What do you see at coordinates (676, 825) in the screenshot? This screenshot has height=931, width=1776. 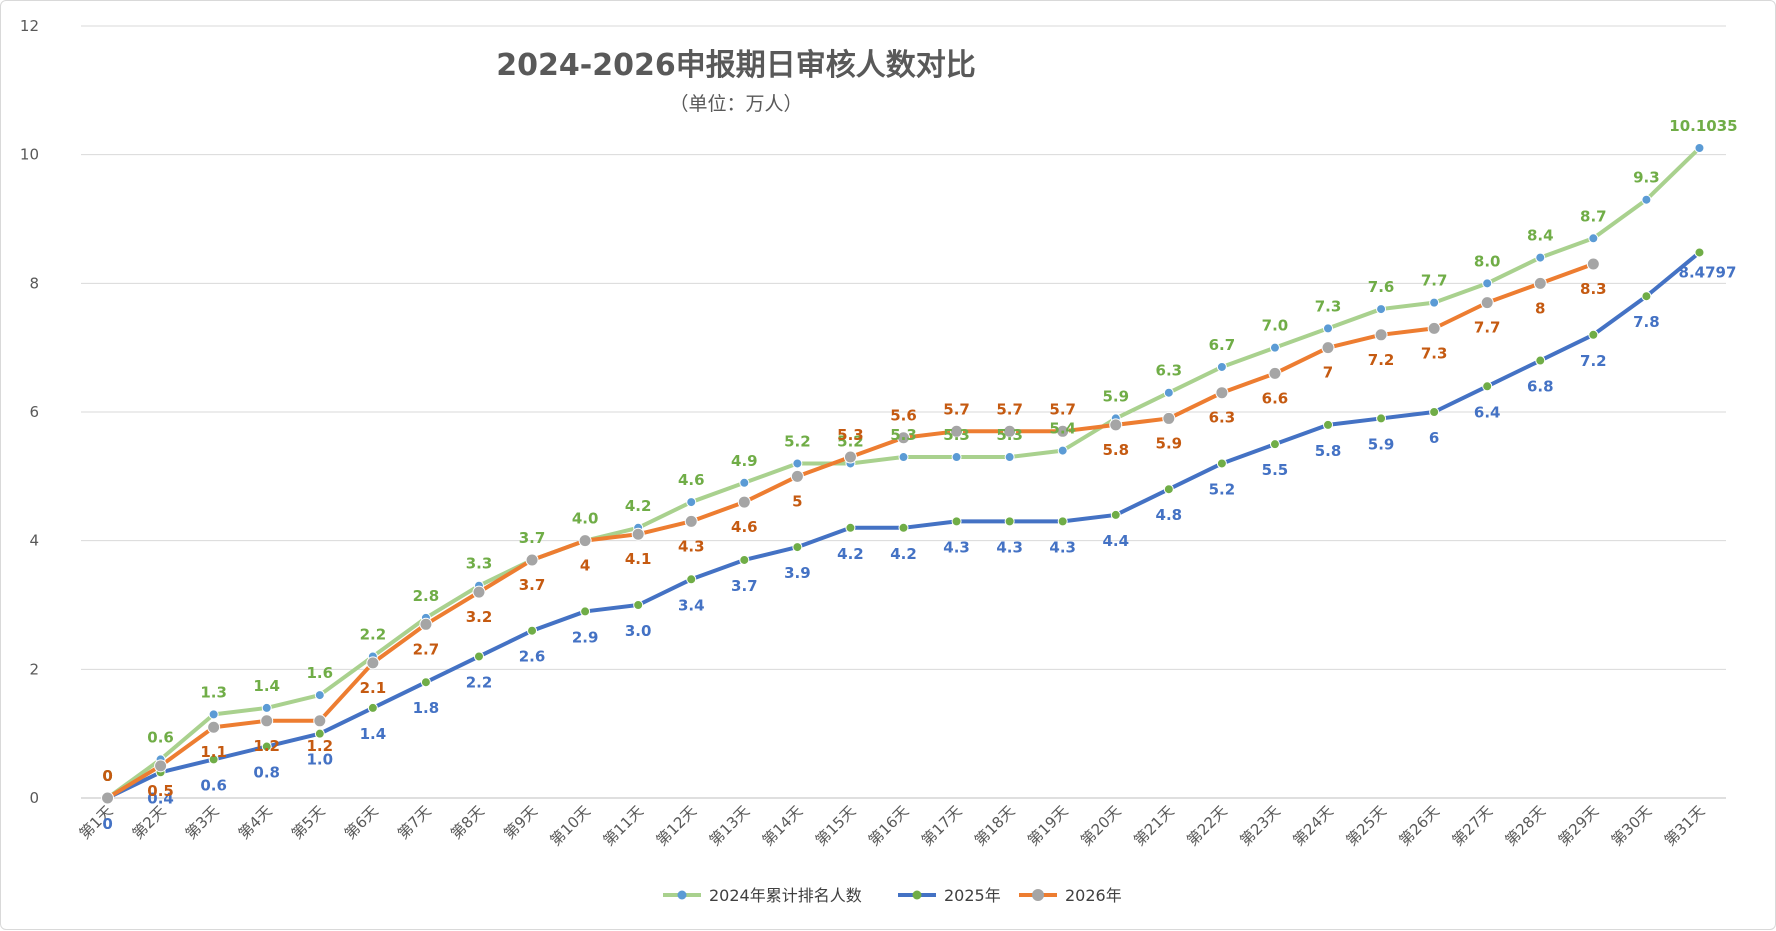 I see `x-tick-label: 第12天` at bounding box center [676, 825].